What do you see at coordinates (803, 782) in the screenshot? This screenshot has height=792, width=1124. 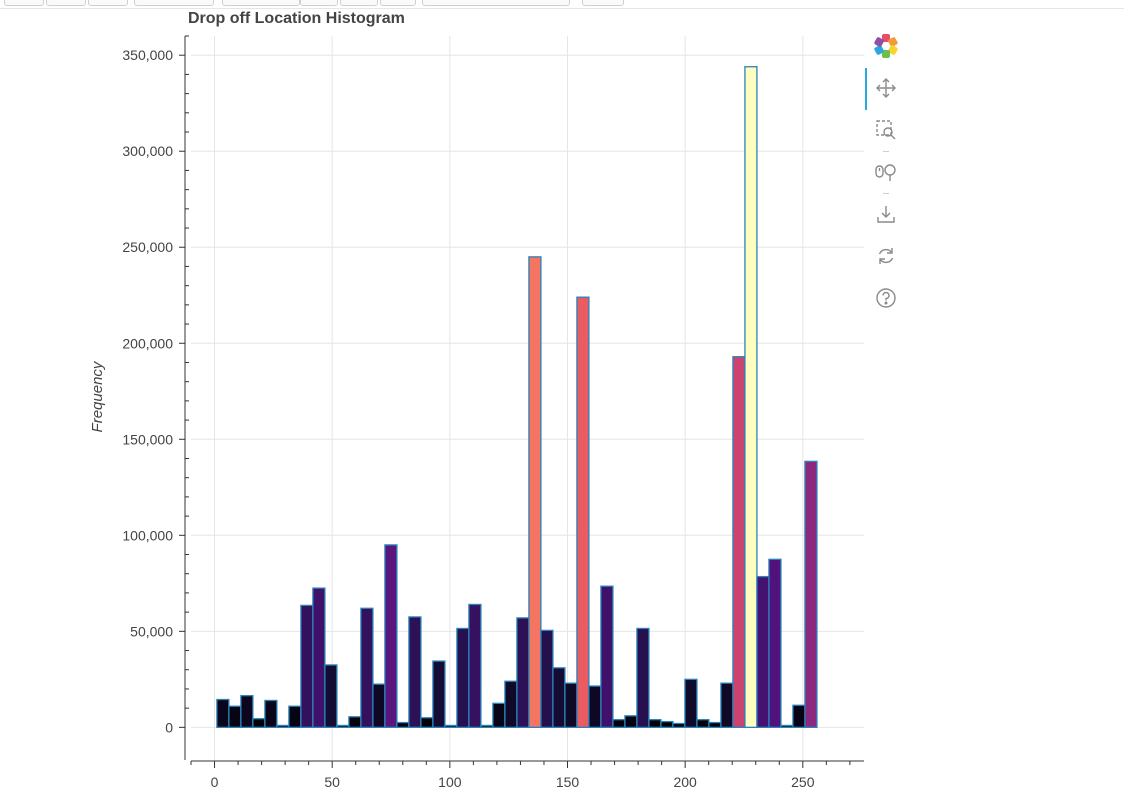 I see `x-tick-label: 250` at bounding box center [803, 782].